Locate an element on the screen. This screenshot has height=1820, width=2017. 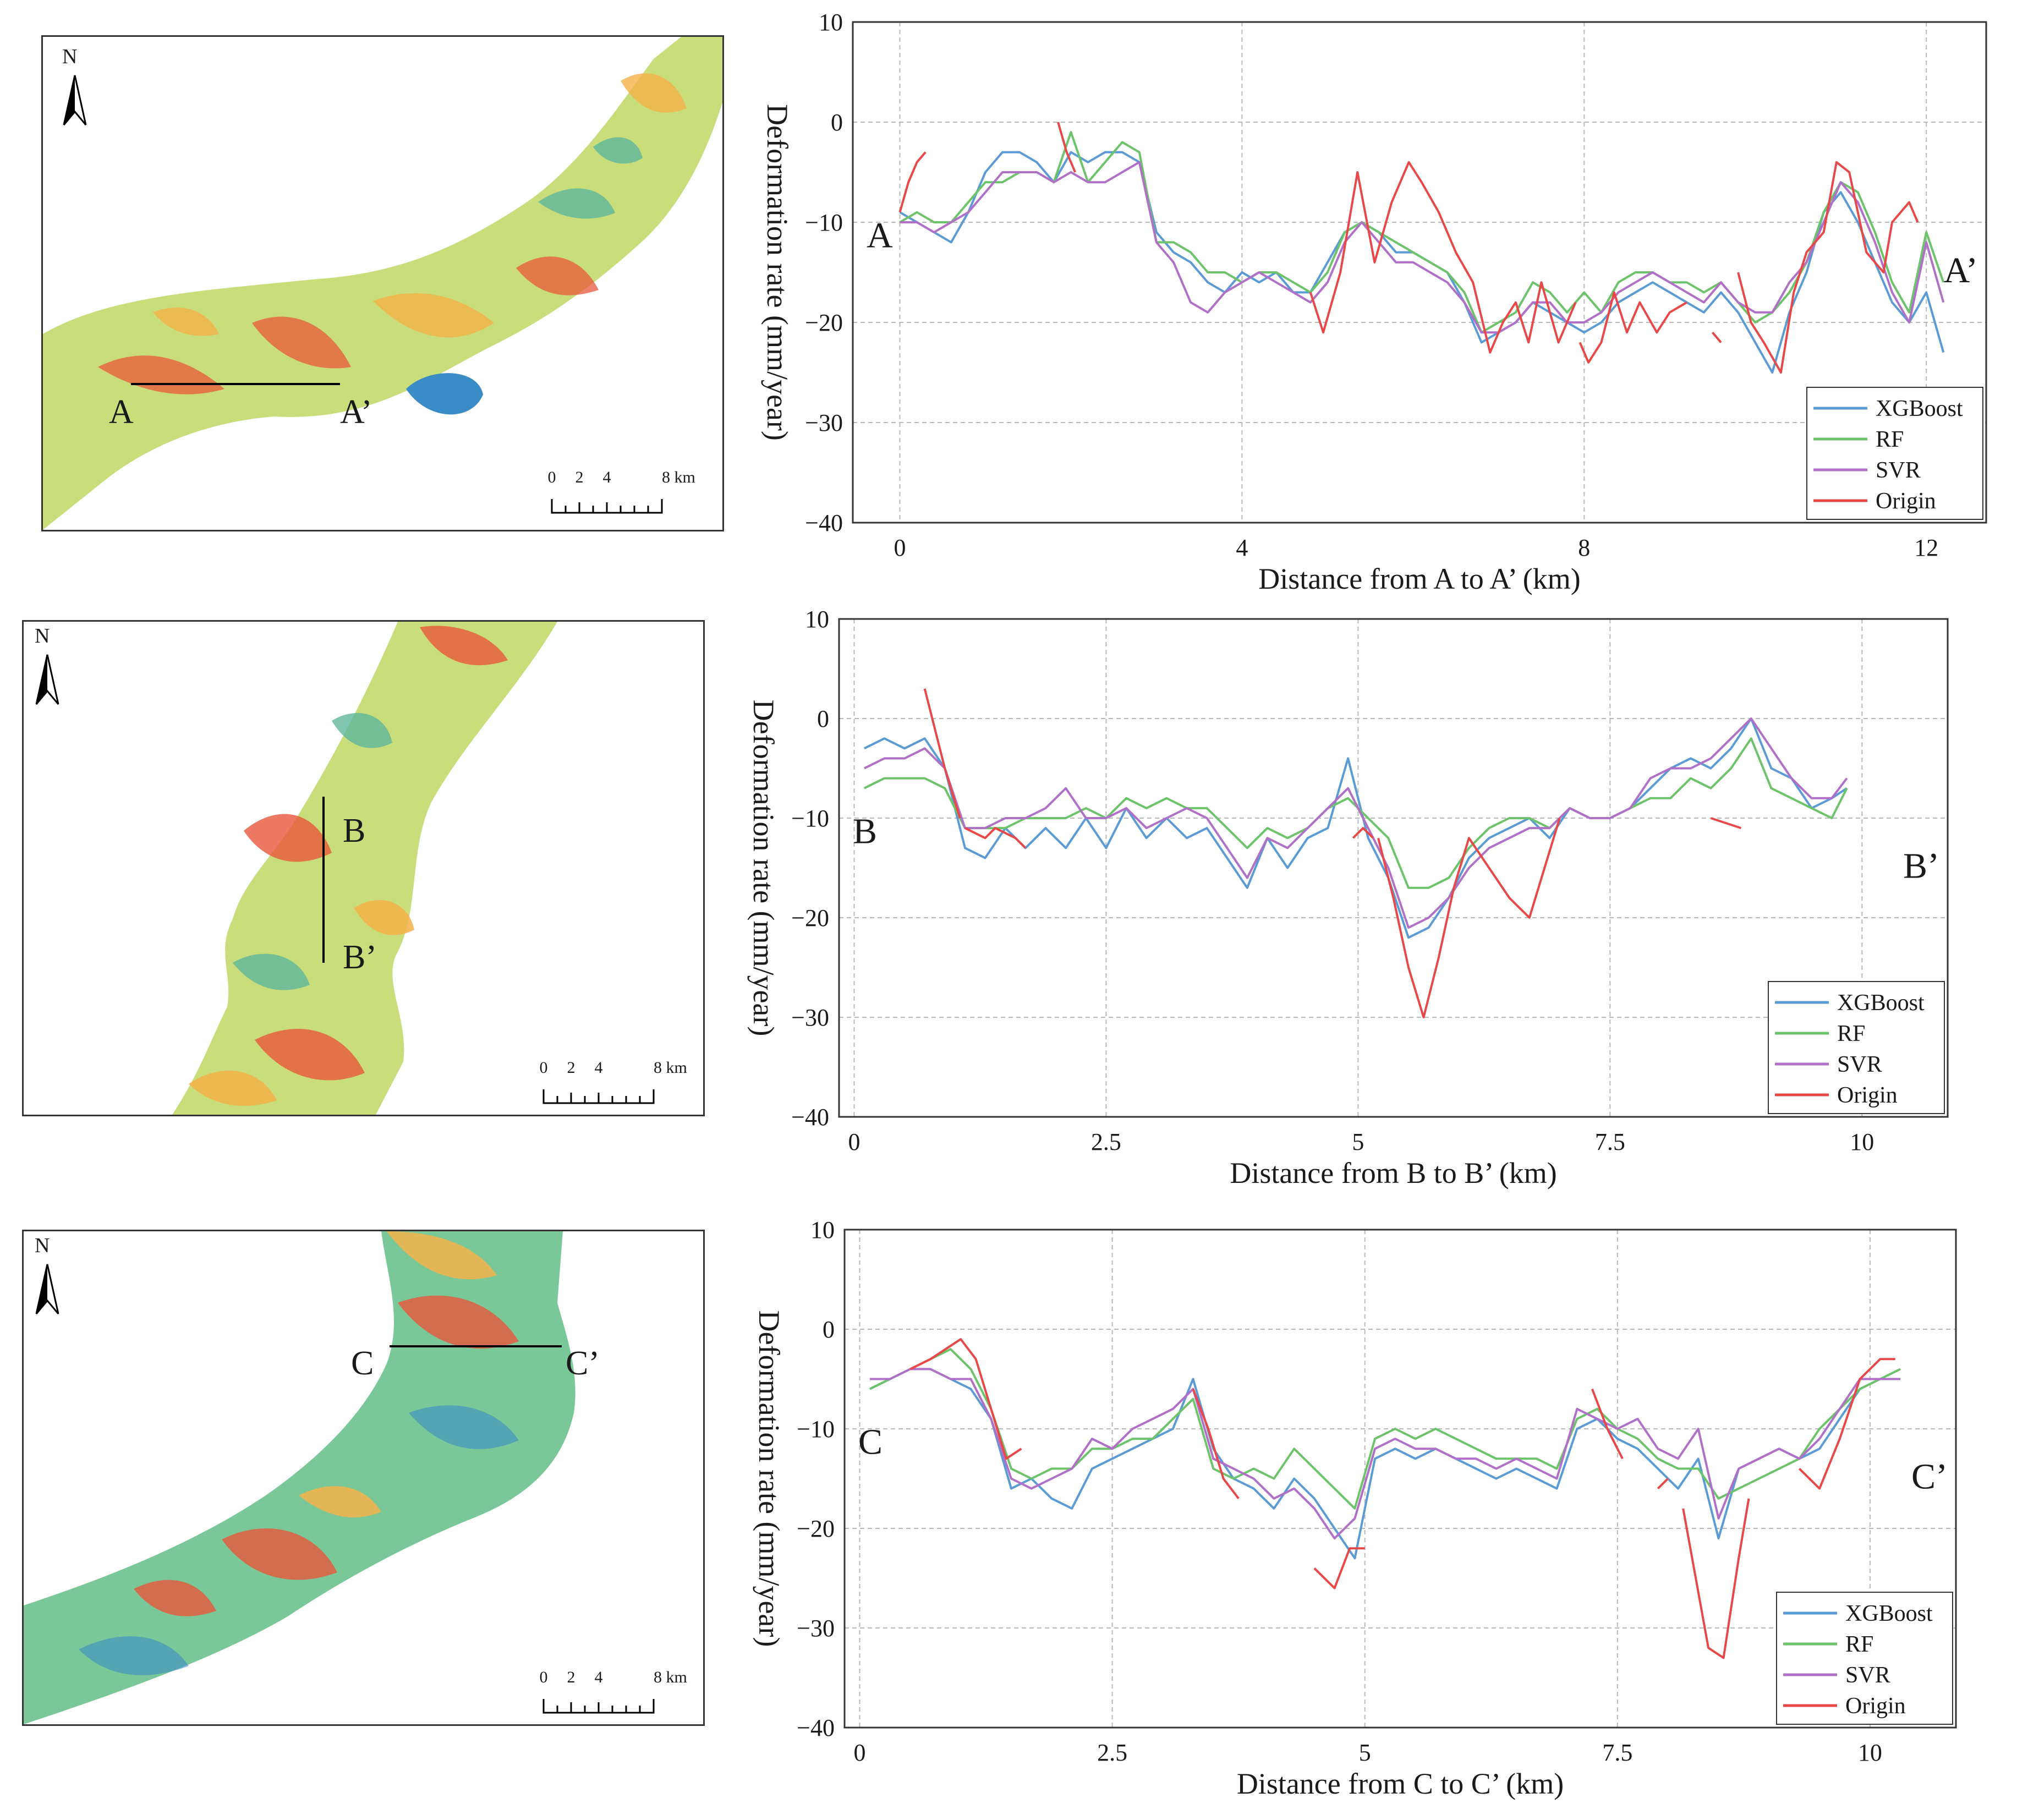
x-axis-label: Distance from C to C’ (km) is located at coordinates (1400, 1783).